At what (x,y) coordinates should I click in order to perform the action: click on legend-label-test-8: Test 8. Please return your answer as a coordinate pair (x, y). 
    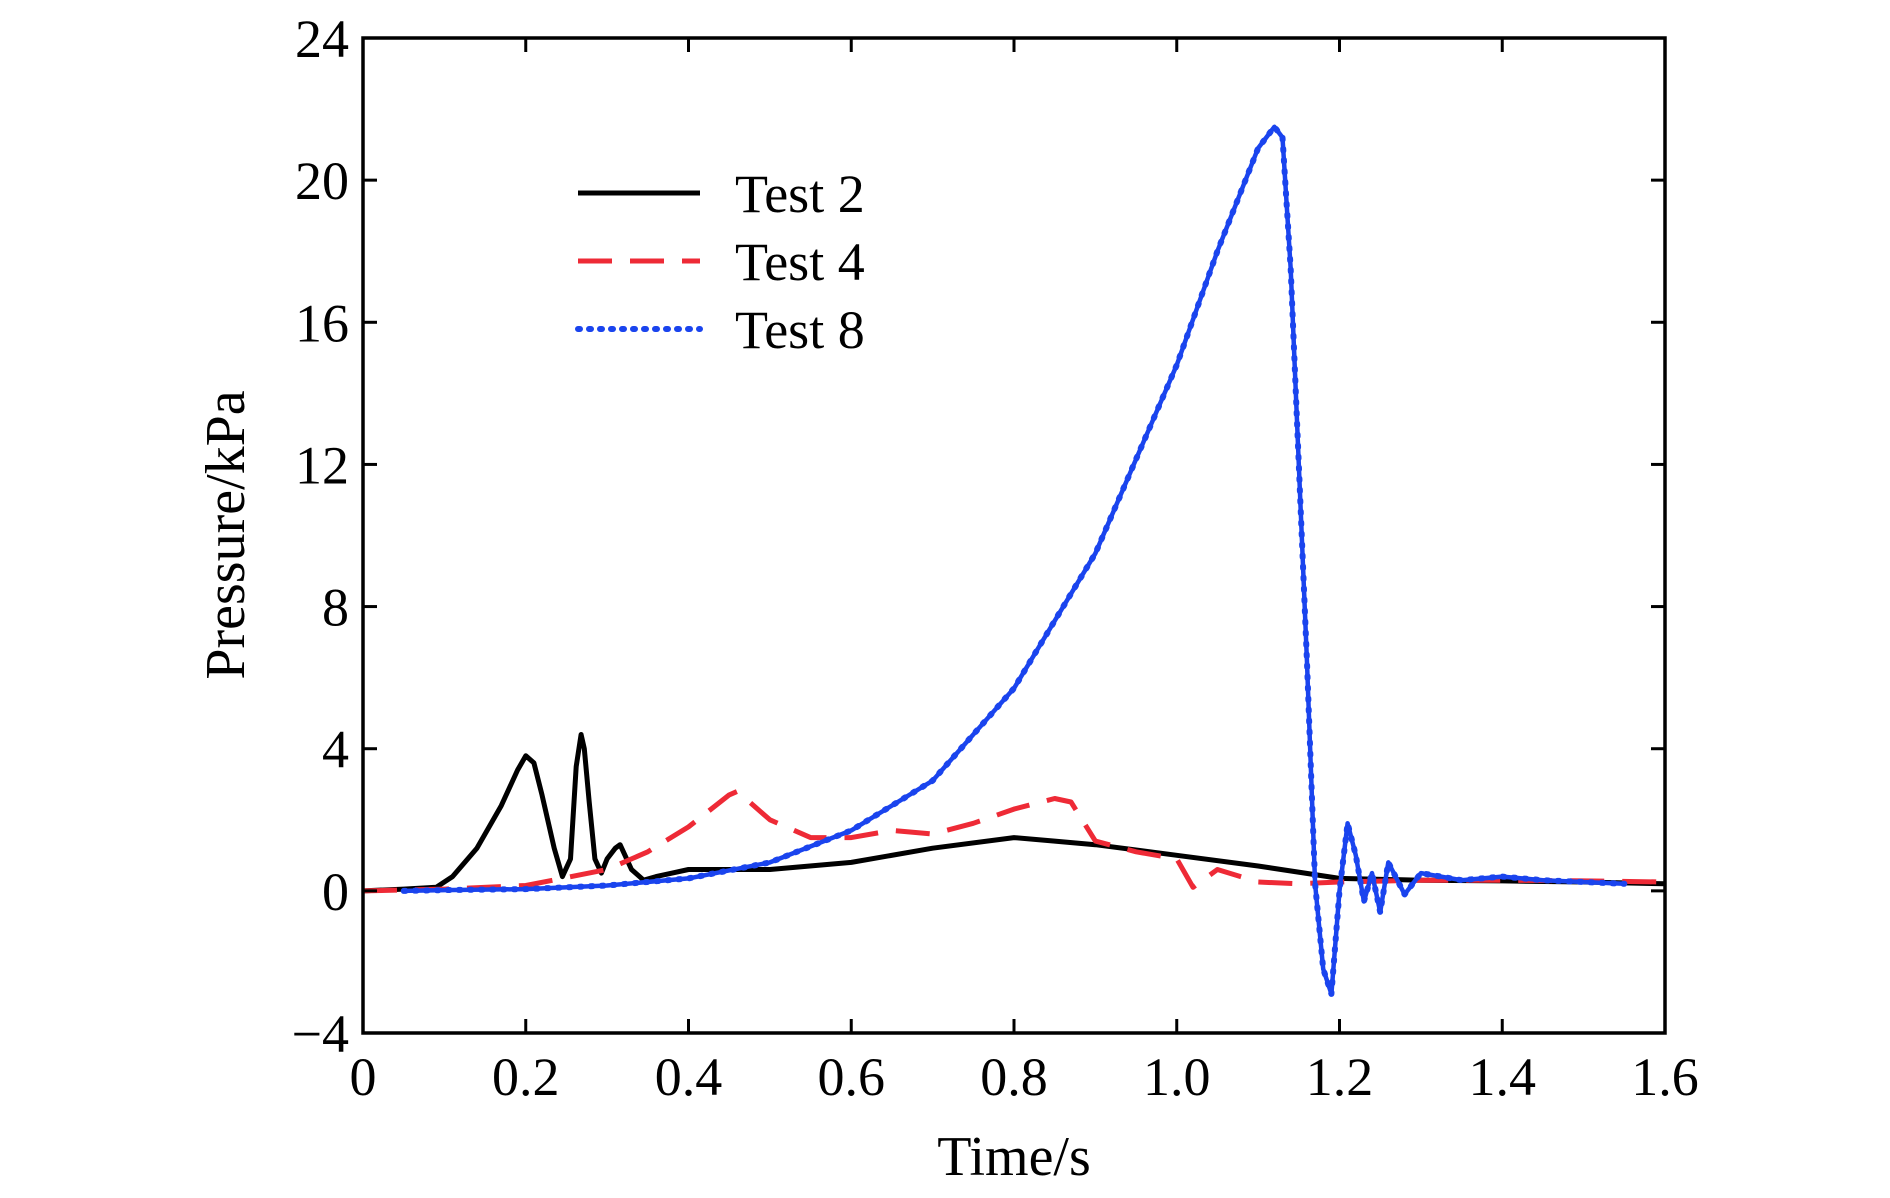
    Looking at the image, I should click on (800, 330).